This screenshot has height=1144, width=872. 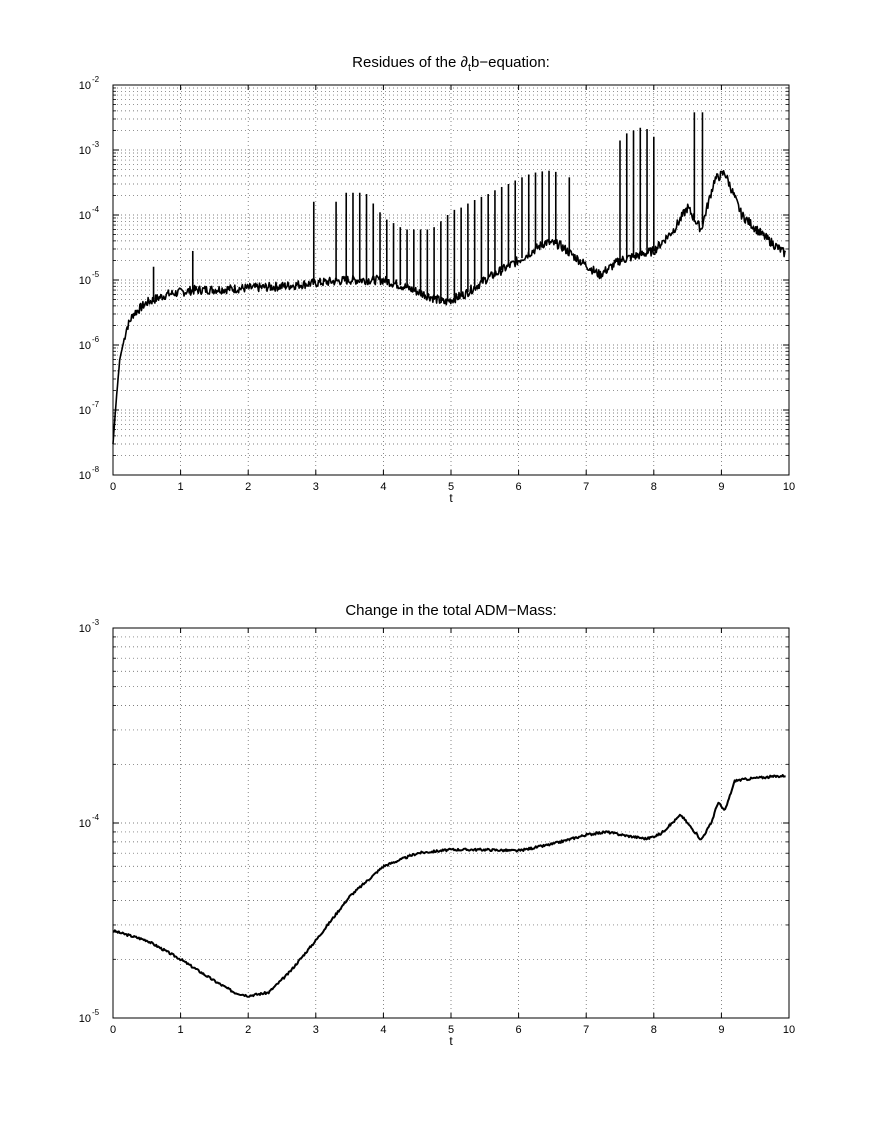 What do you see at coordinates (451, 498) in the screenshot?
I see `chart1-x-label: t` at bounding box center [451, 498].